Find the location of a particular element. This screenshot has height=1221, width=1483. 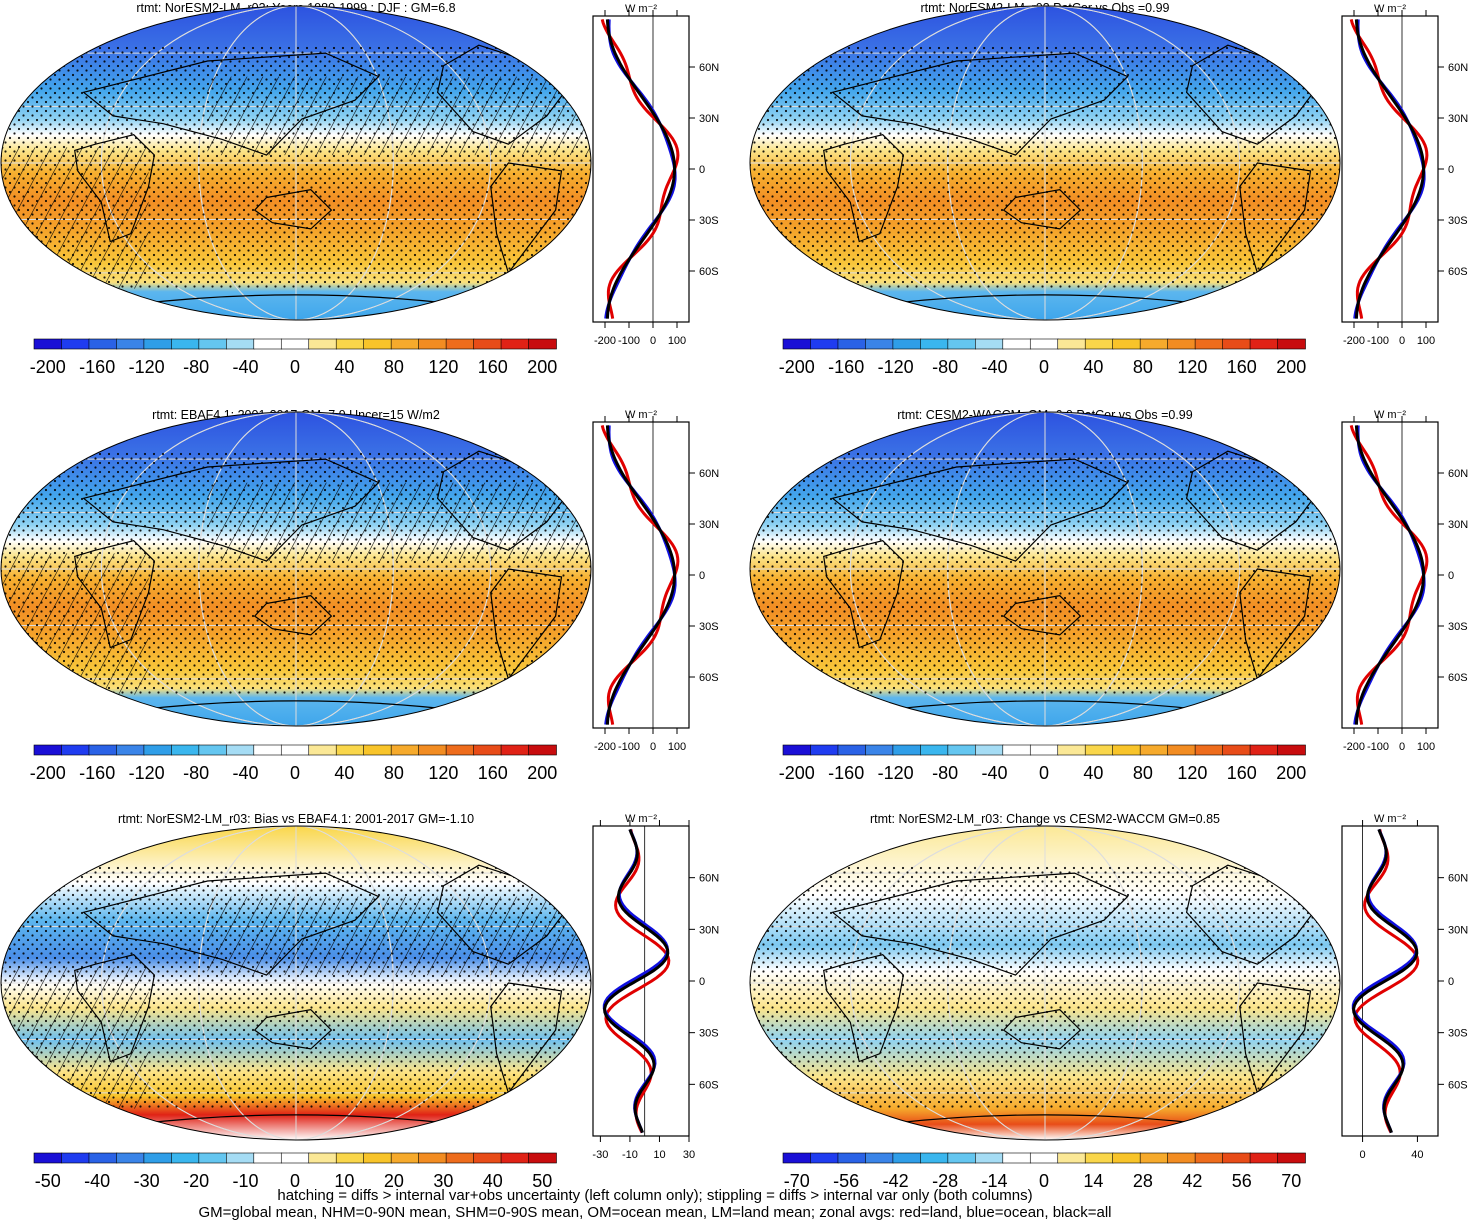

colorbar-tick-label: 10 is located at coordinates (344, 1181).